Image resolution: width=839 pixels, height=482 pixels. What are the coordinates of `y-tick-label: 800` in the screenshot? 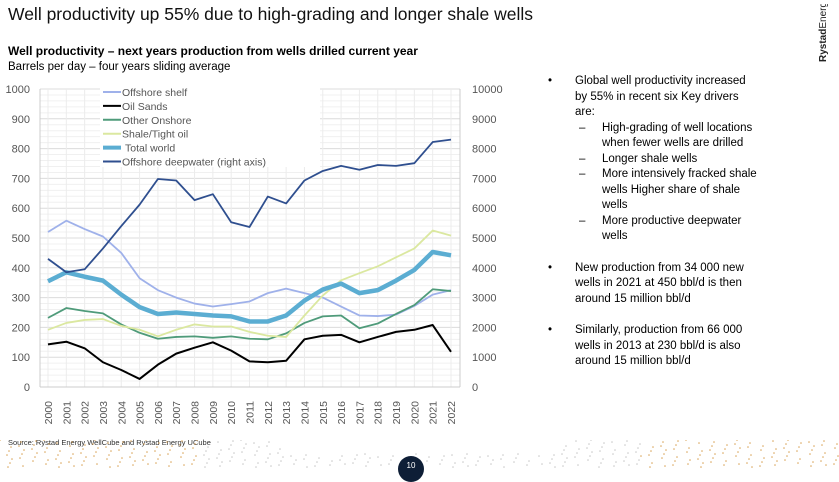 It's located at (21, 150).